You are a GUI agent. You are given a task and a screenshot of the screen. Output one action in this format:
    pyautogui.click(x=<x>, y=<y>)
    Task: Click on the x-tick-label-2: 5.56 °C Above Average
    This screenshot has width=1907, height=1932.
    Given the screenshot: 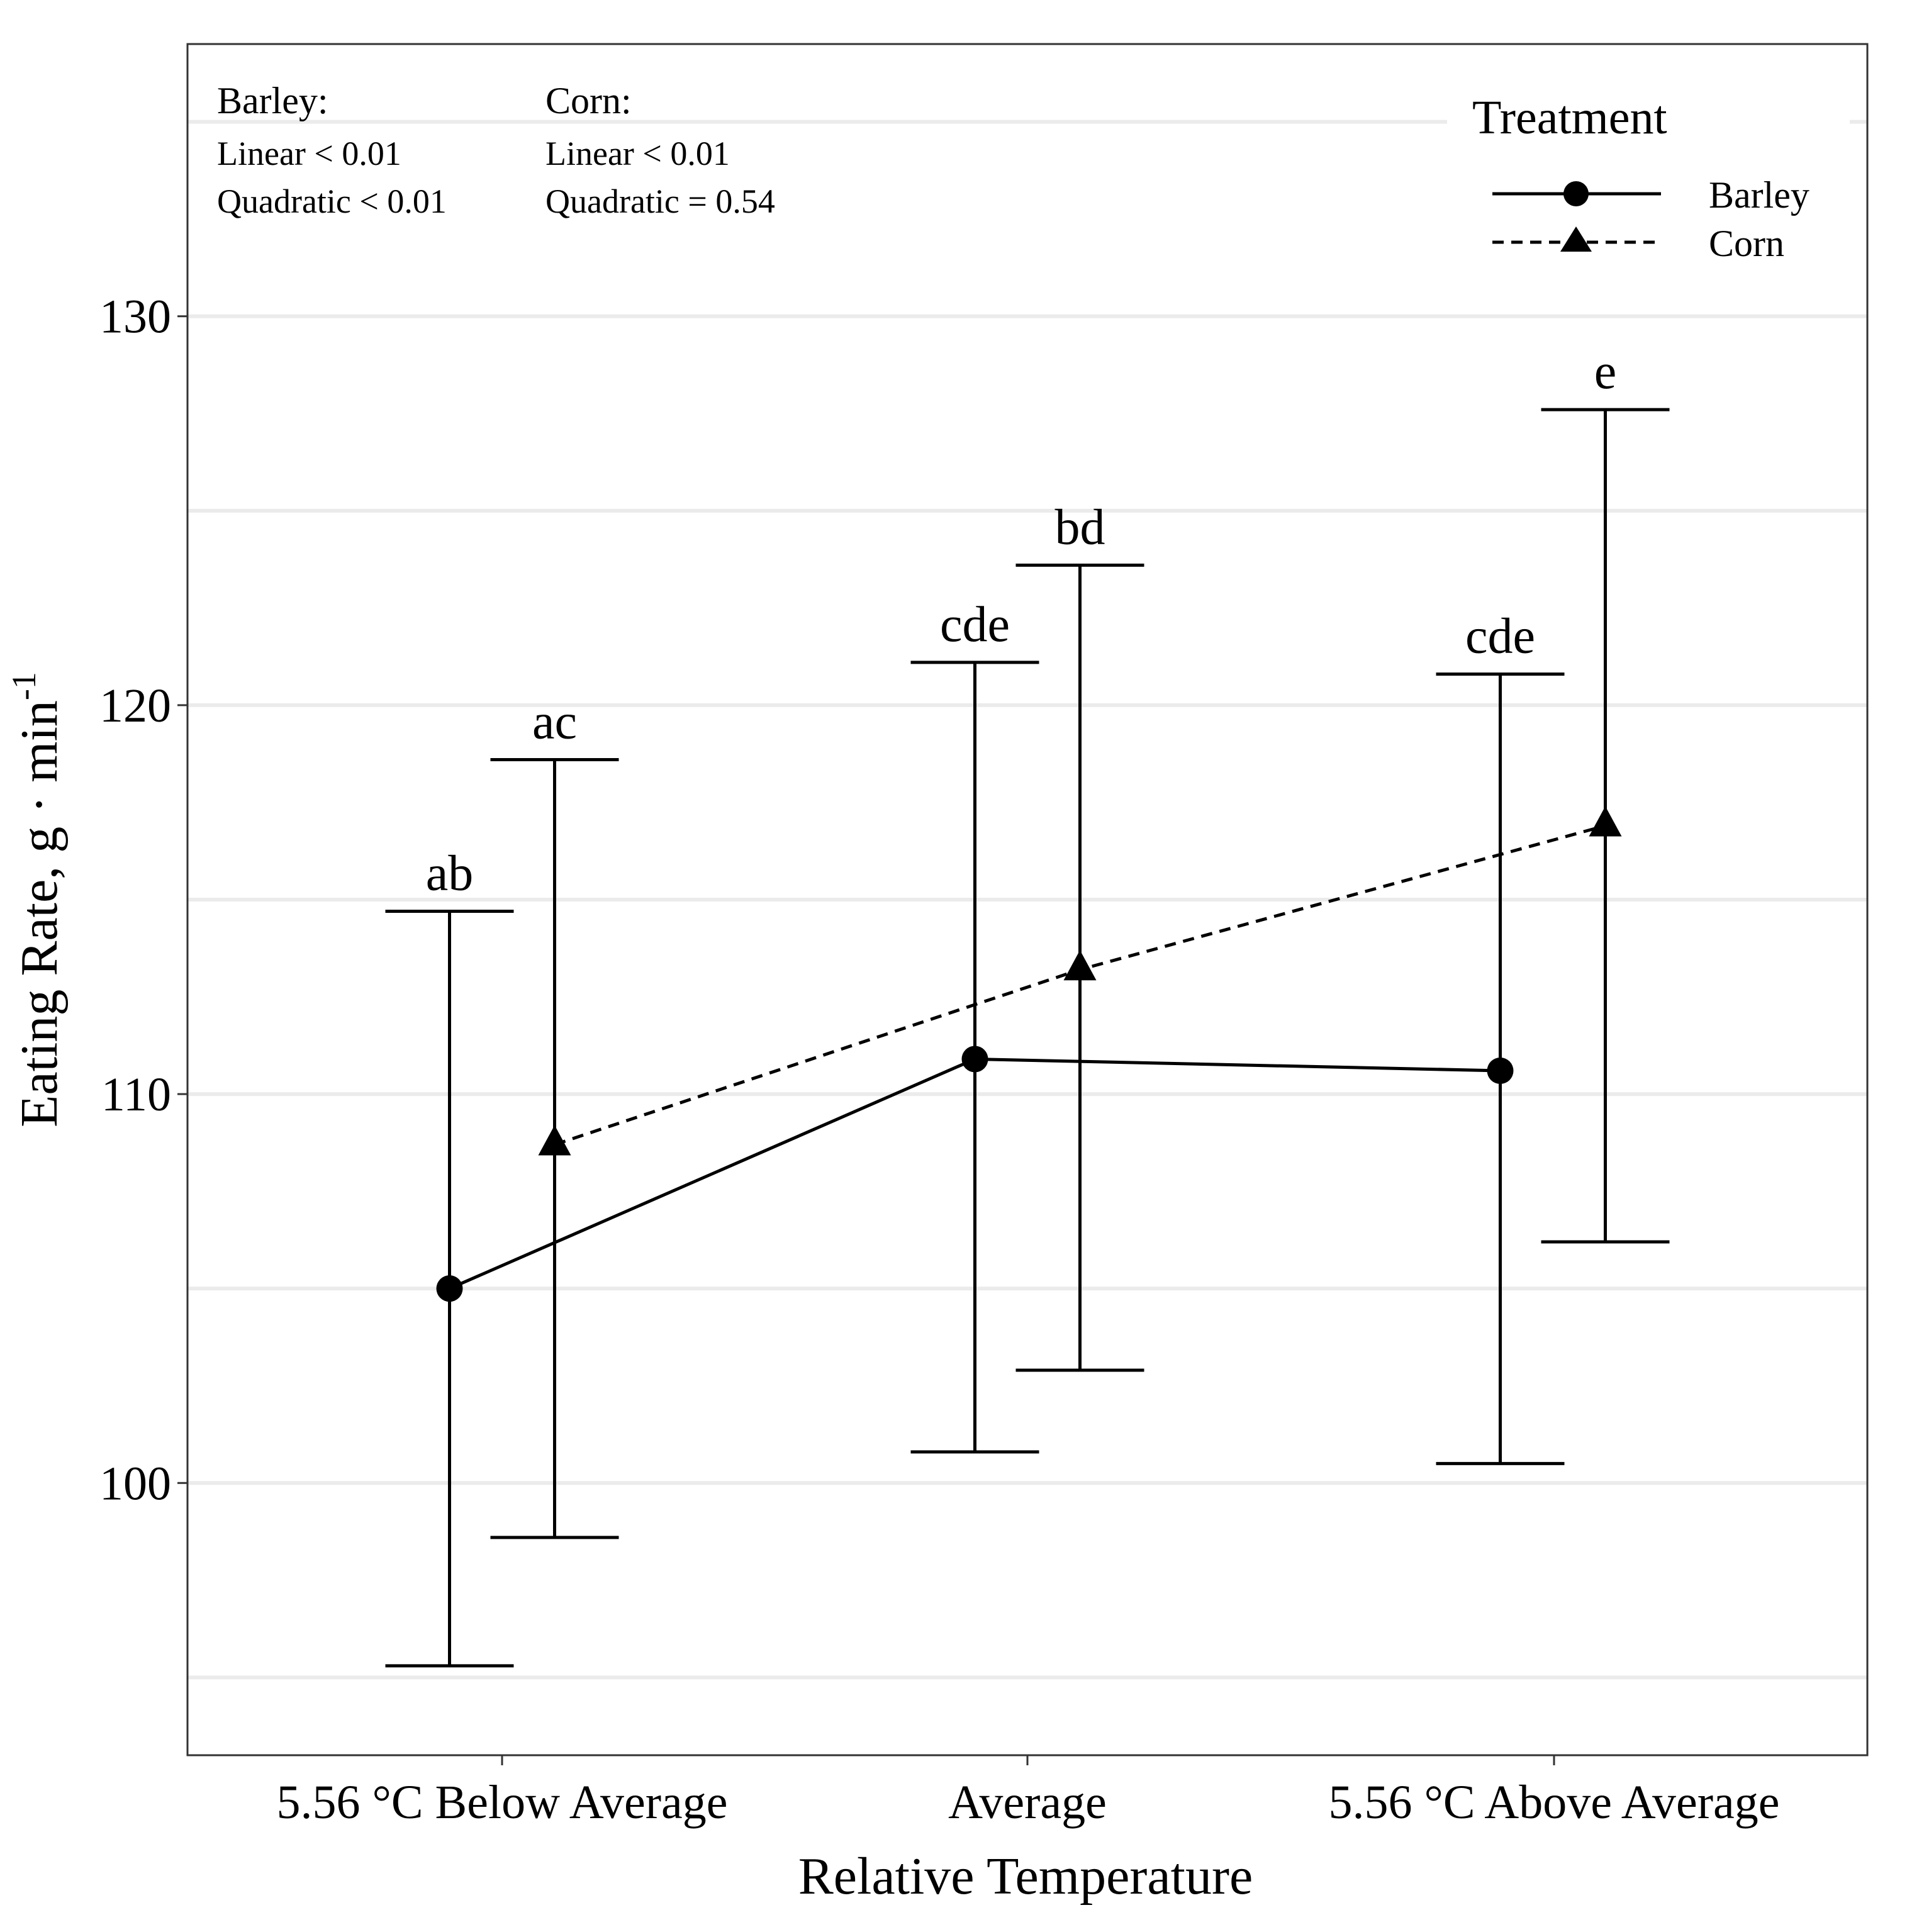 What is the action you would take?
    pyautogui.click(x=1553, y=1802)
    